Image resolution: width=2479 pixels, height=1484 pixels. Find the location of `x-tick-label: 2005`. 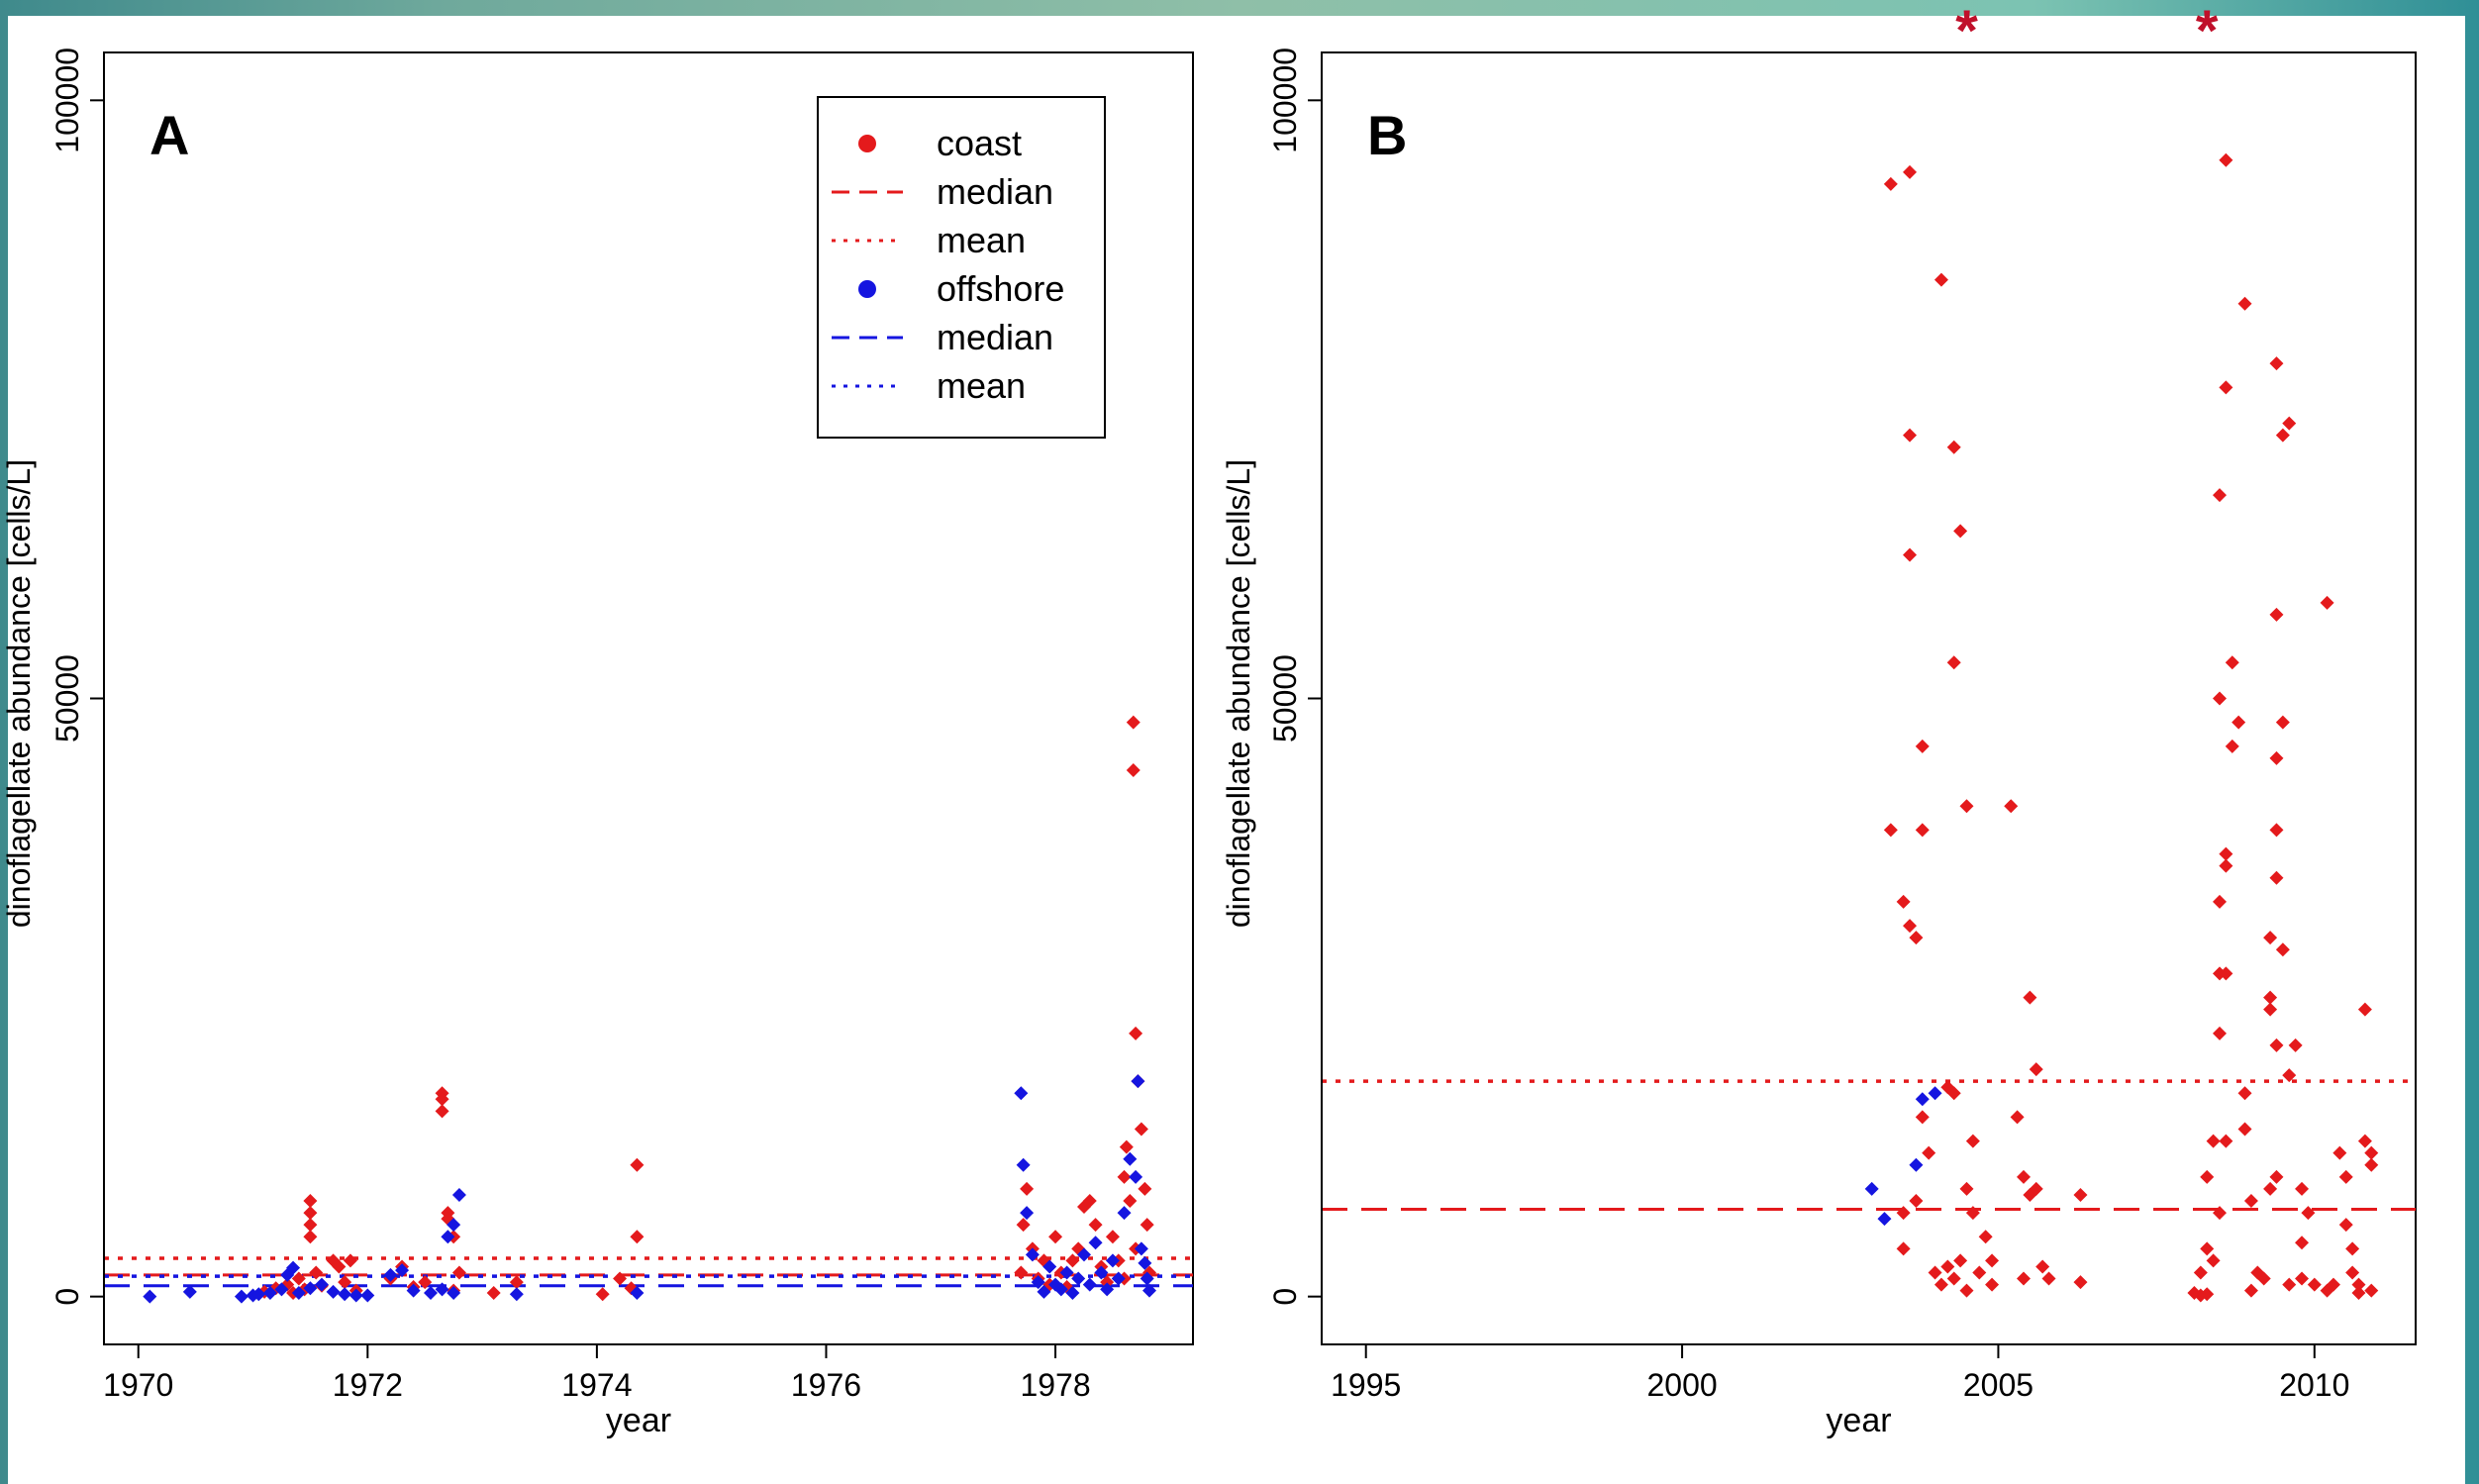

x-tick-label: 2005 is located at coordinates (1998, 1385).